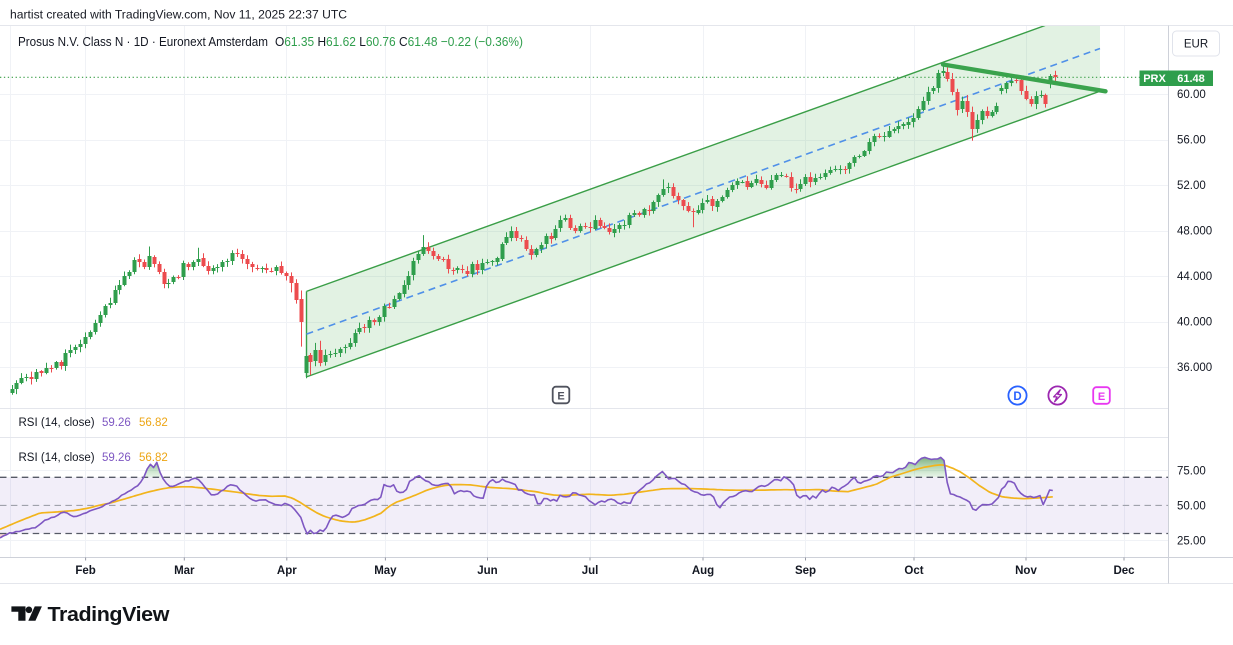 This screenshot has height=645, width=1233. I want to click on svg-text: 36.000, so click(1194, 368).